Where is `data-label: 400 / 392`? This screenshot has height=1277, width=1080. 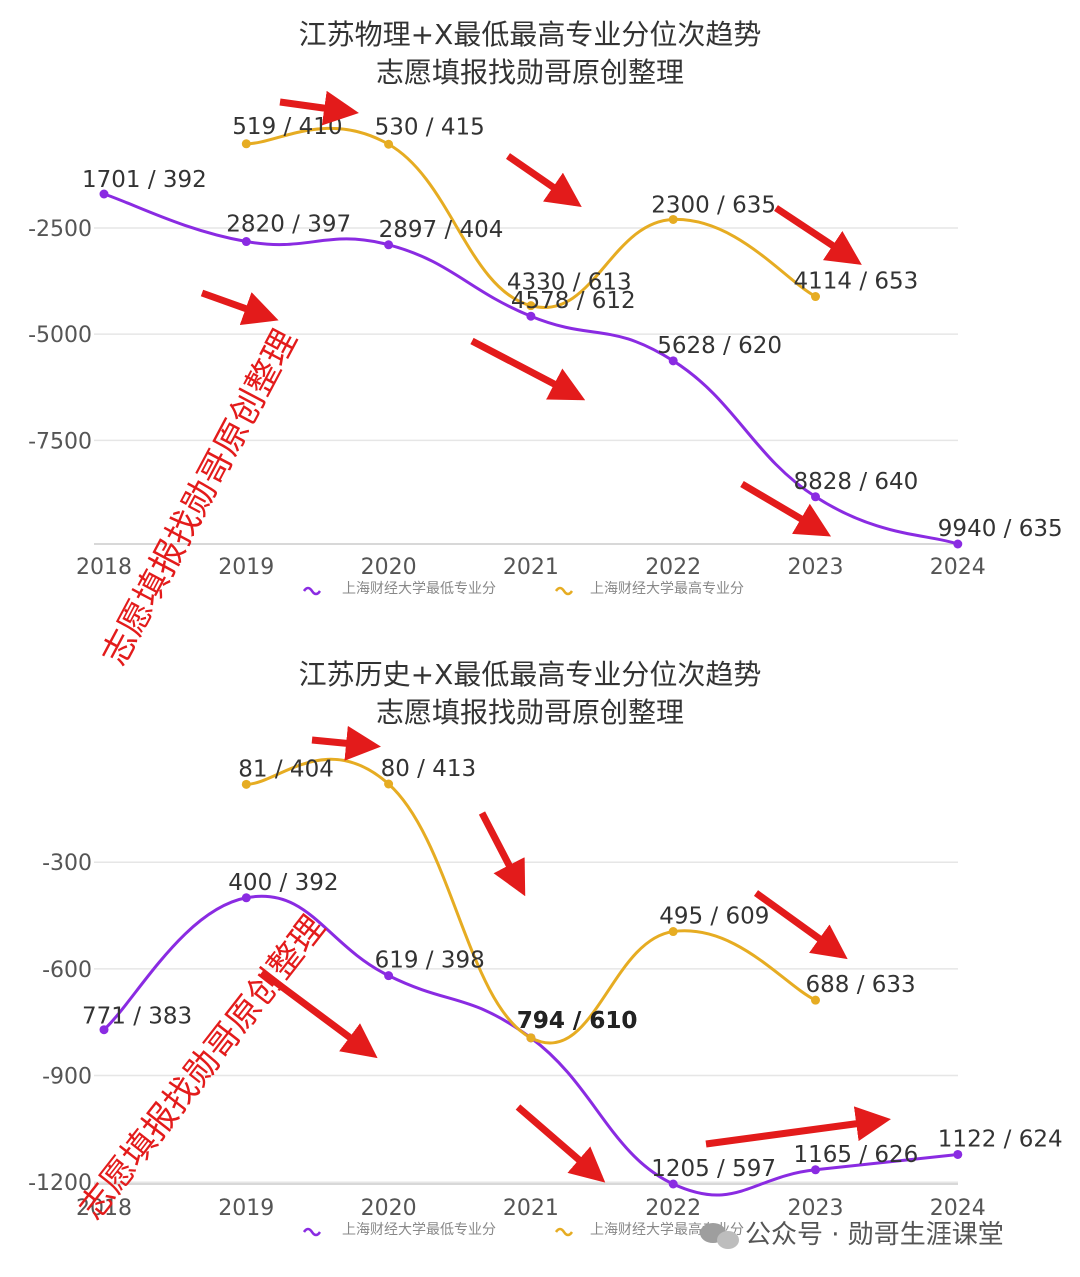
data-label: 400 / 392 is located at coordinates (283, 883).